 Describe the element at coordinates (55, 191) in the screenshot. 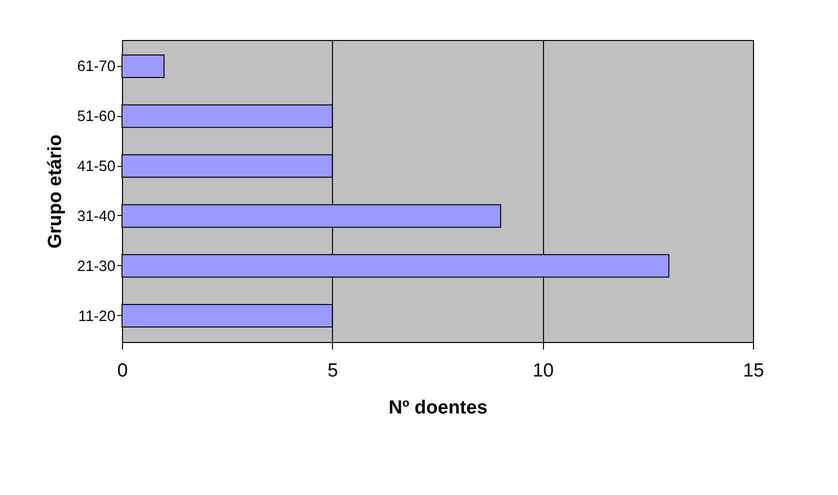

I see `y-axis-title: Grupo etário` at that location.